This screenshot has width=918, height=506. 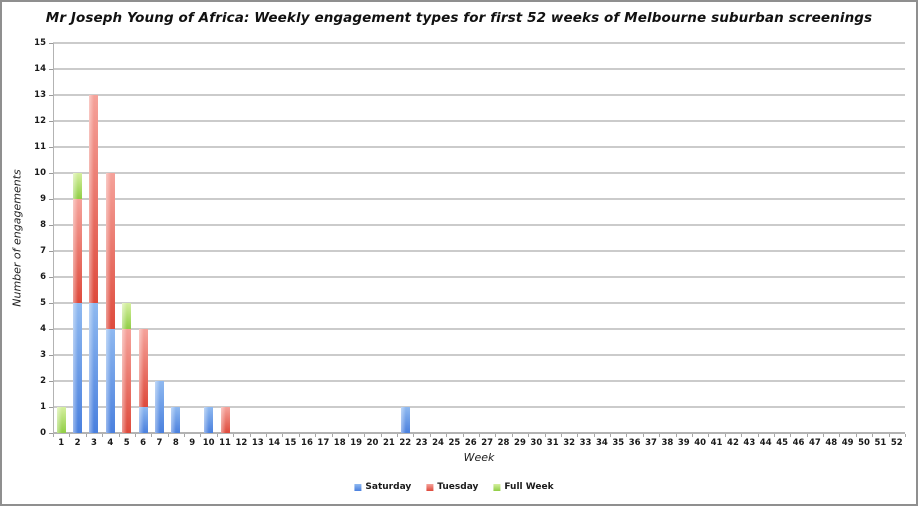 I want to click on x-tick-label: 48, so click(x=831, y=443).